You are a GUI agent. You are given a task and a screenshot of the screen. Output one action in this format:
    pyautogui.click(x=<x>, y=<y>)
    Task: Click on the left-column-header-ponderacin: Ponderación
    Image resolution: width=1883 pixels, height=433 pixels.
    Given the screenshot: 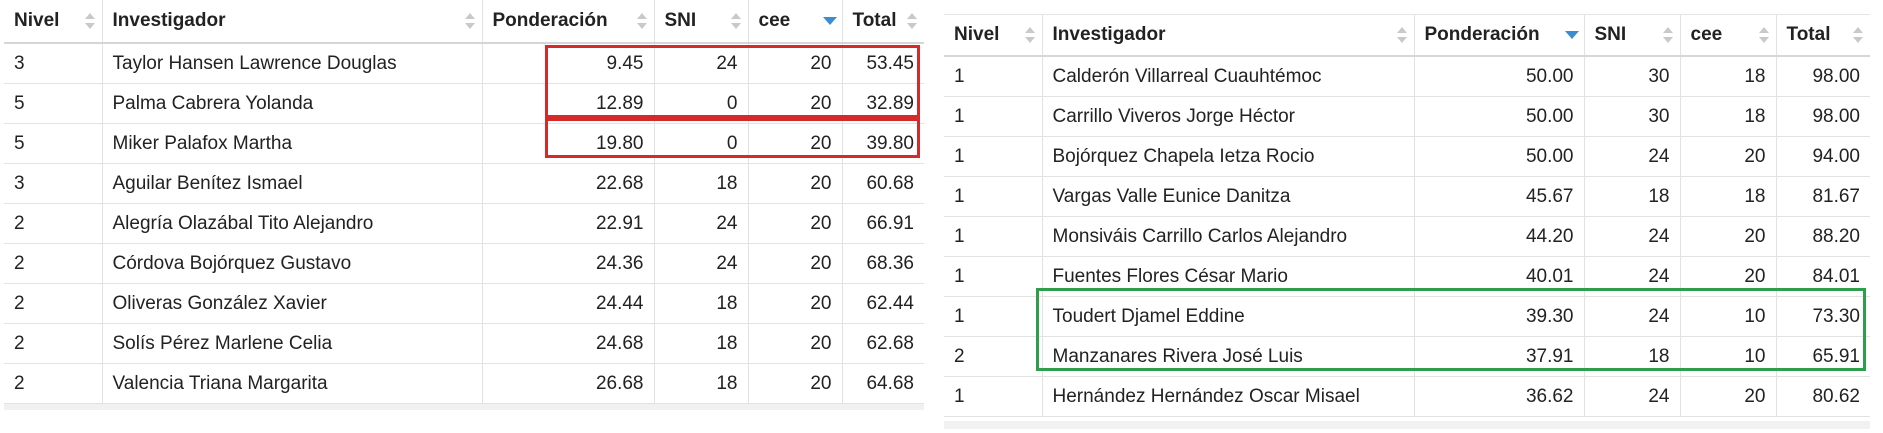 What is the action you would take?
    pyautogui.click(x=568, y=22)
    